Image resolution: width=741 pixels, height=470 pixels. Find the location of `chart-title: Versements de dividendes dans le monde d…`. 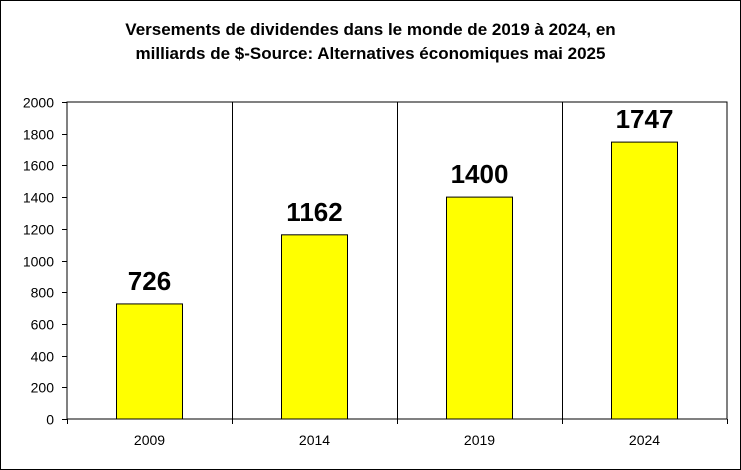

chart-title: Versements de dividendes dans le monde d… is located at coordinates (370, 42).